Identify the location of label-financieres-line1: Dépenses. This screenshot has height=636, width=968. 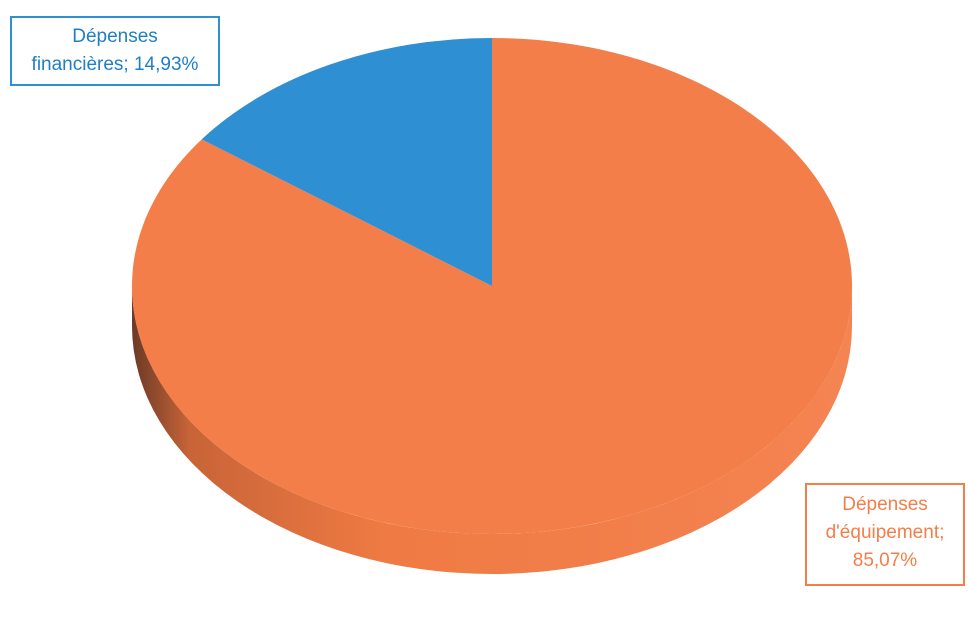
(115, 36).